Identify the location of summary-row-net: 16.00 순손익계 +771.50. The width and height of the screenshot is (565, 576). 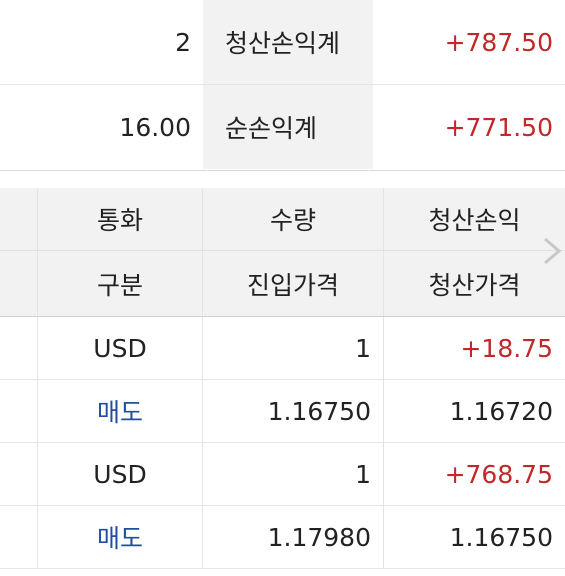
(282, 127).